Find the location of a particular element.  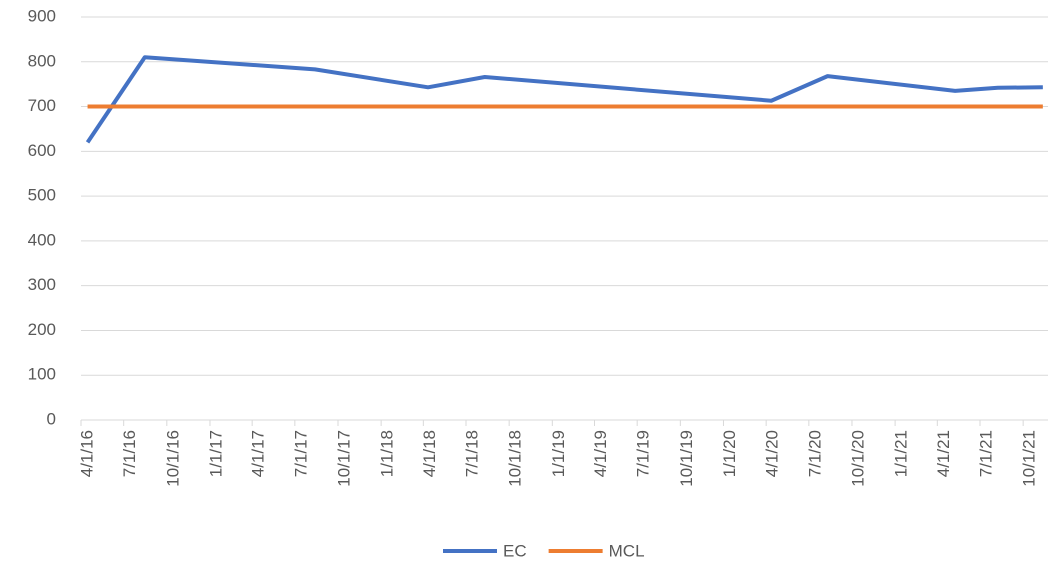

y-tick-label: 0 is located at coordinates (51, 418).